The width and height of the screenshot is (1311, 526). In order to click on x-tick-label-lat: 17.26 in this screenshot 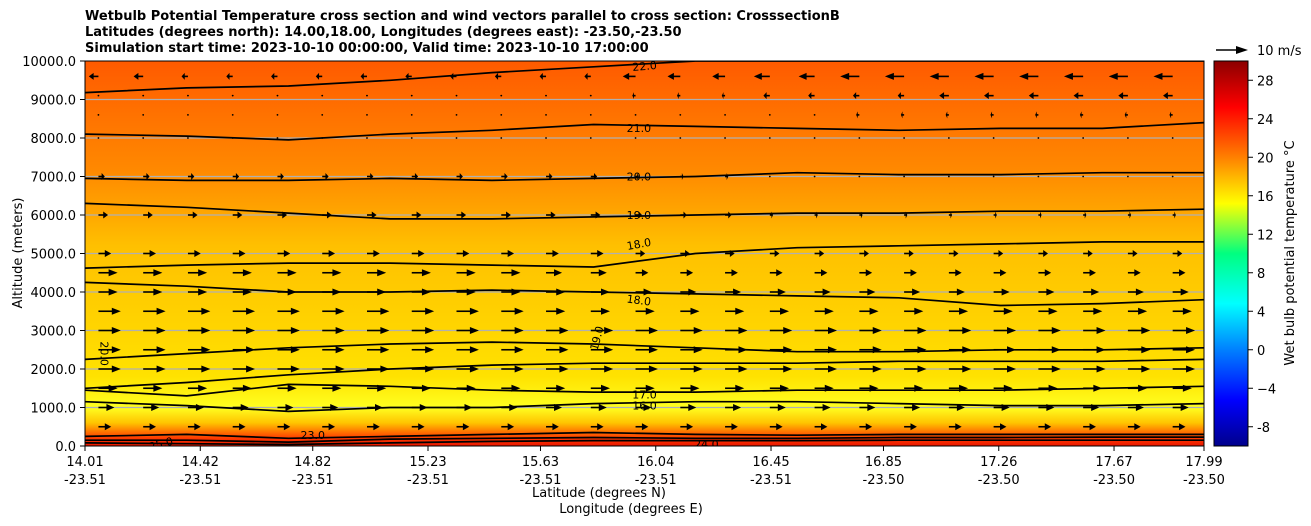, I will do `click(998, 462)`.